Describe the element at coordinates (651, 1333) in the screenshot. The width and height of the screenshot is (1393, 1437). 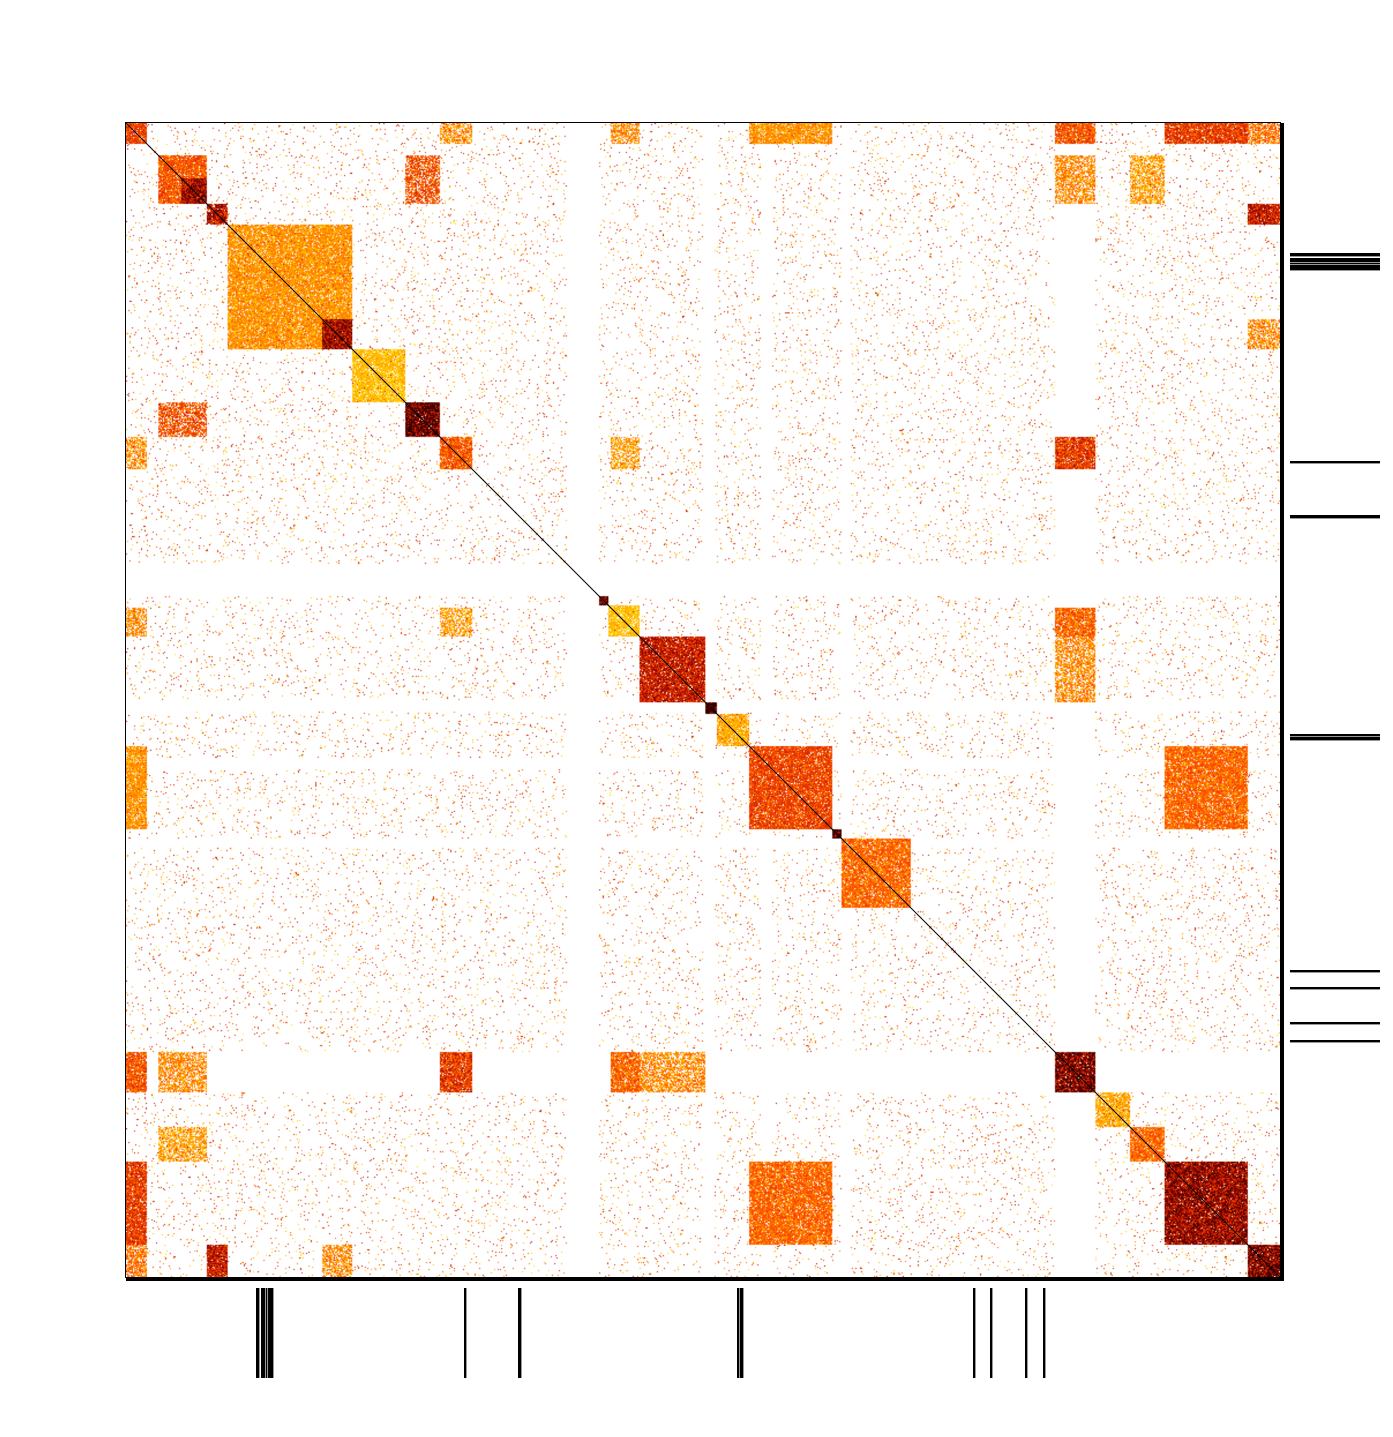
I see `bottom-marker-strip` at that location.